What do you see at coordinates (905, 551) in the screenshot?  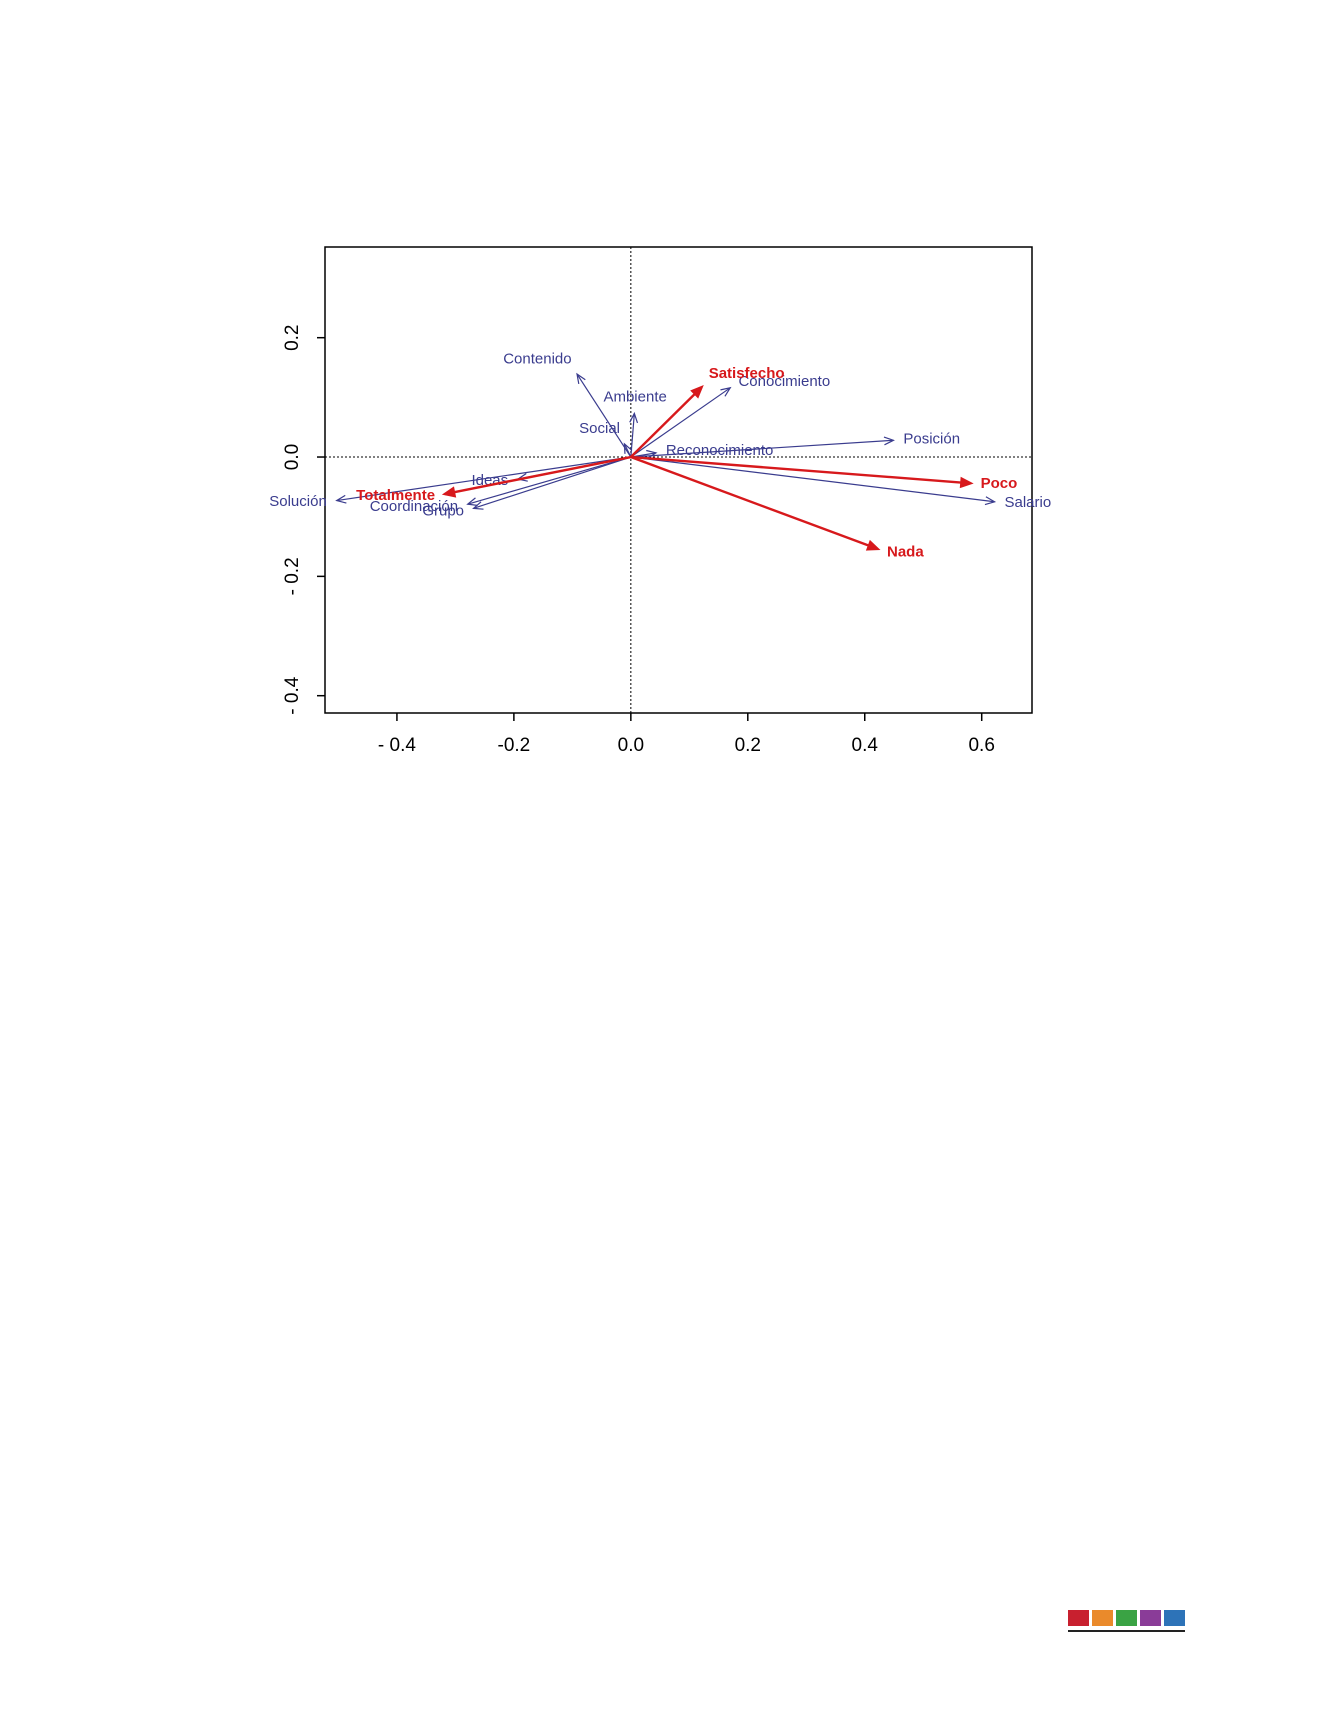 I see `vector-label: Nada` at bounding box center [905, 551].